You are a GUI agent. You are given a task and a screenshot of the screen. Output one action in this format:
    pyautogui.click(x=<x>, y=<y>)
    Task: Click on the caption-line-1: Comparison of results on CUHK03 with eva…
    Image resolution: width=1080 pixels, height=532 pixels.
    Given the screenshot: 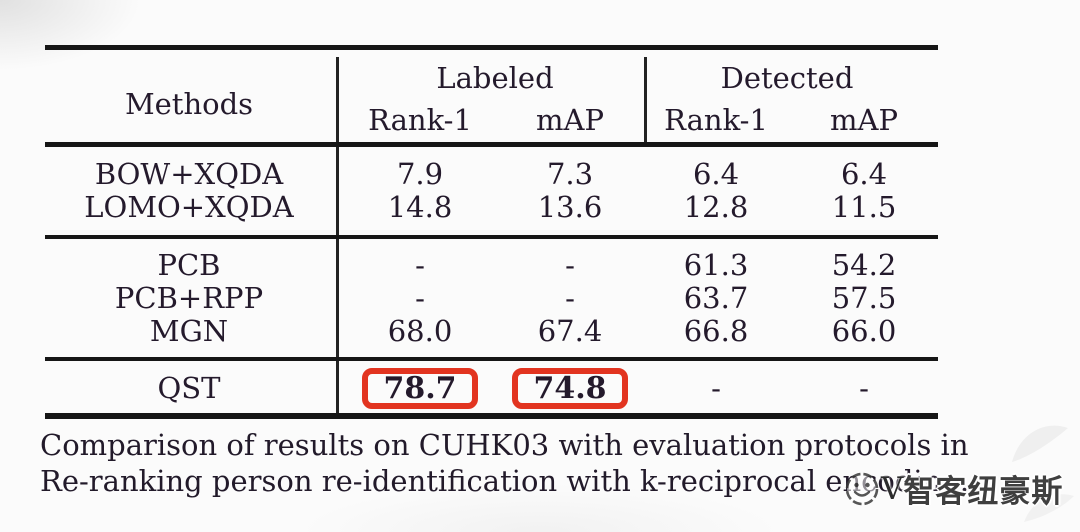 What is the action you would take?
    pyautogui.click(x=504, y=445)
    